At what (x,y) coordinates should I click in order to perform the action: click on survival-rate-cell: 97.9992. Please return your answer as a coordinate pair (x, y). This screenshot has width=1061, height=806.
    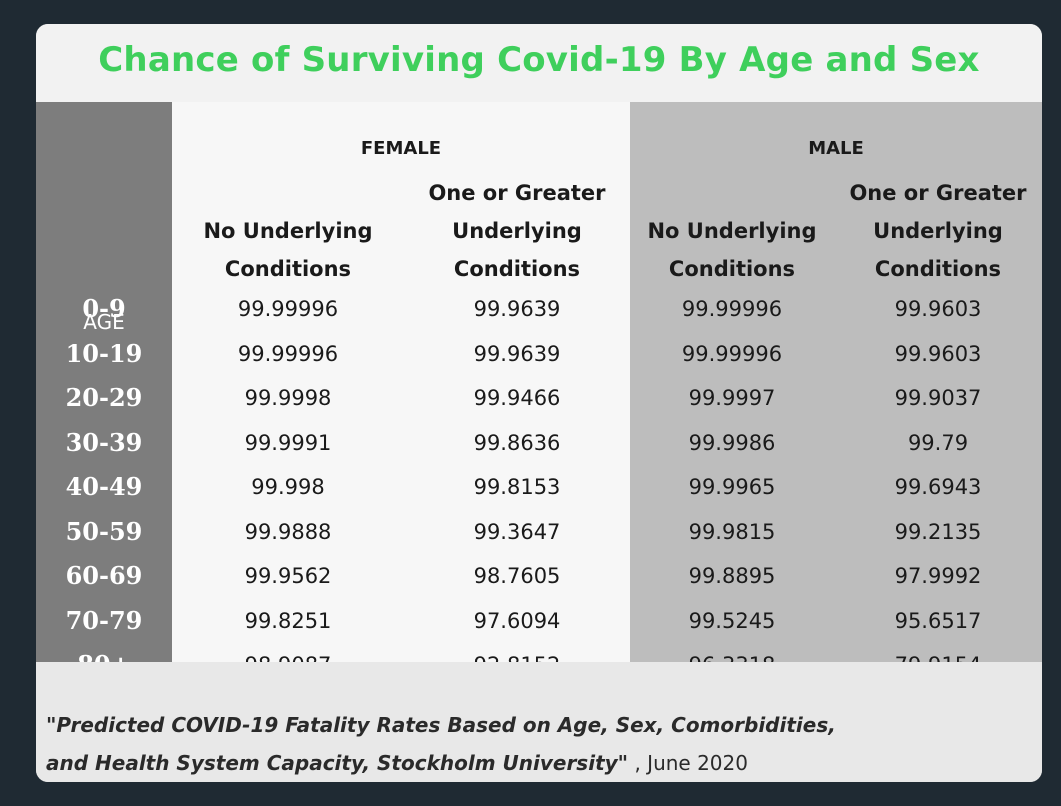
    Looking at the image, I should click on (938, 576).